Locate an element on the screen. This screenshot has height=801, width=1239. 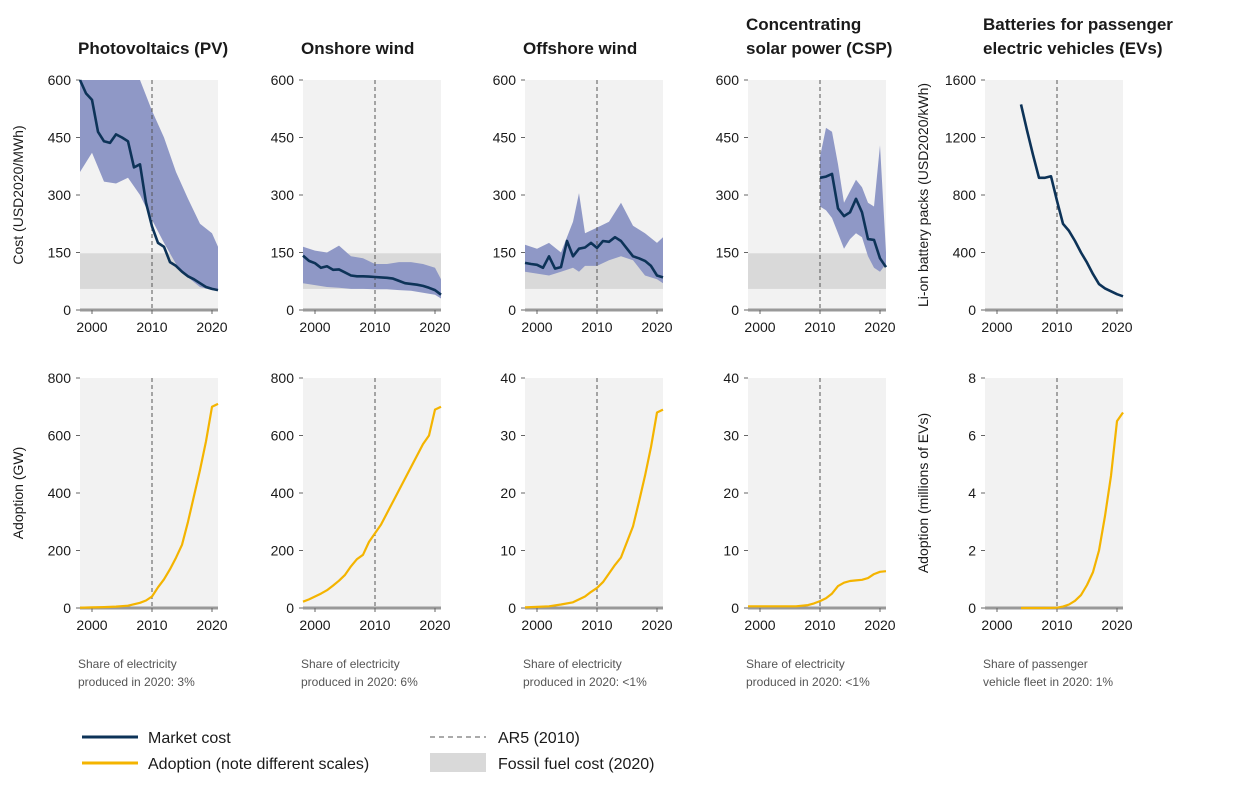
y-axis-label: Adoption (millions of EVs) is located at coordinates (923, 493).